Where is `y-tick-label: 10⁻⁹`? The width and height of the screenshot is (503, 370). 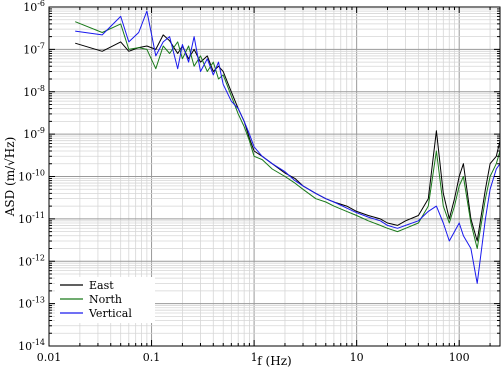
y-tick-label: 10⁻⁹ is located at coordinates (34, 133).